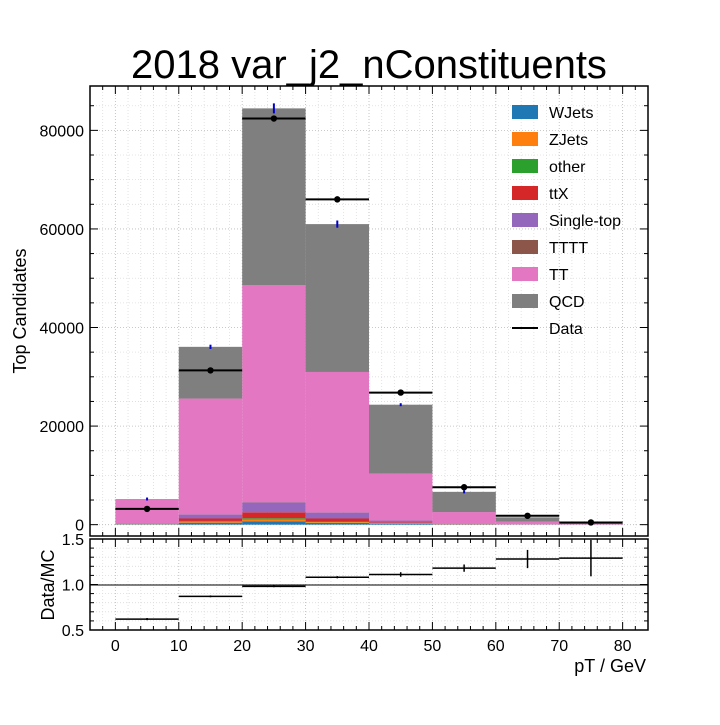  I want to click on y-tick-label: 80000, so click(62, 131).